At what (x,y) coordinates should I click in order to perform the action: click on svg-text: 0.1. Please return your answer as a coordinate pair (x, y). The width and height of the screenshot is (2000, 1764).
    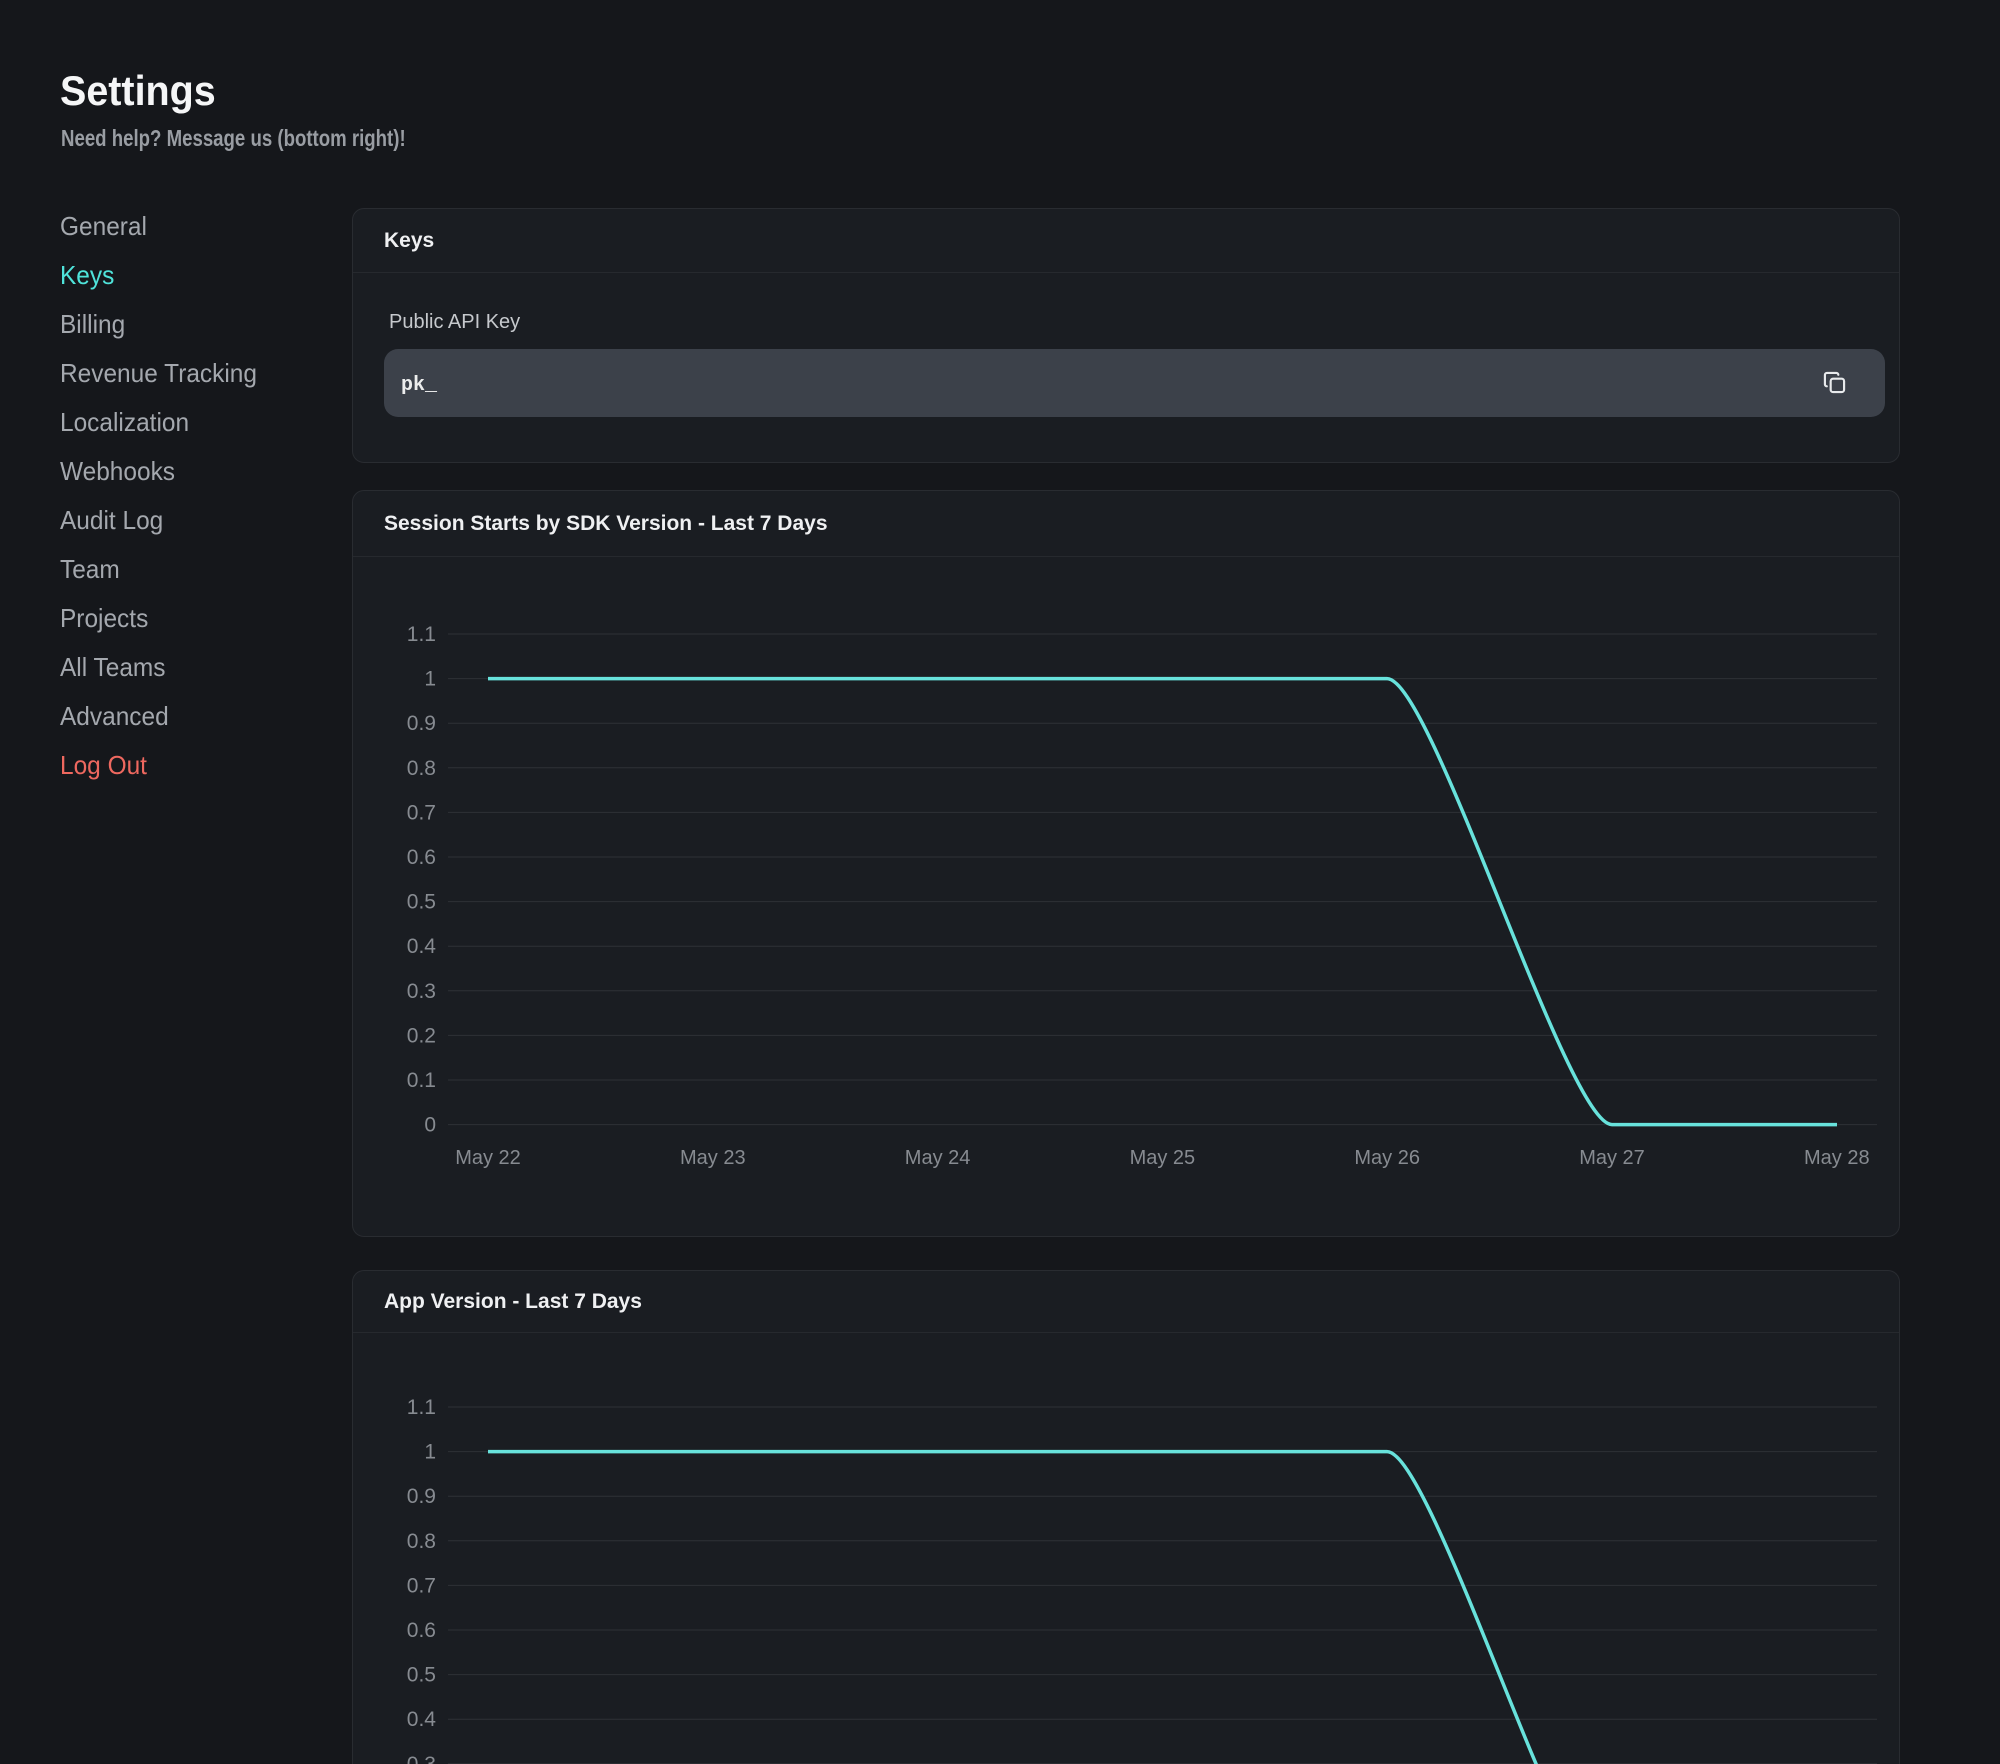
    Looking at the image, I should click on (421, 1080).